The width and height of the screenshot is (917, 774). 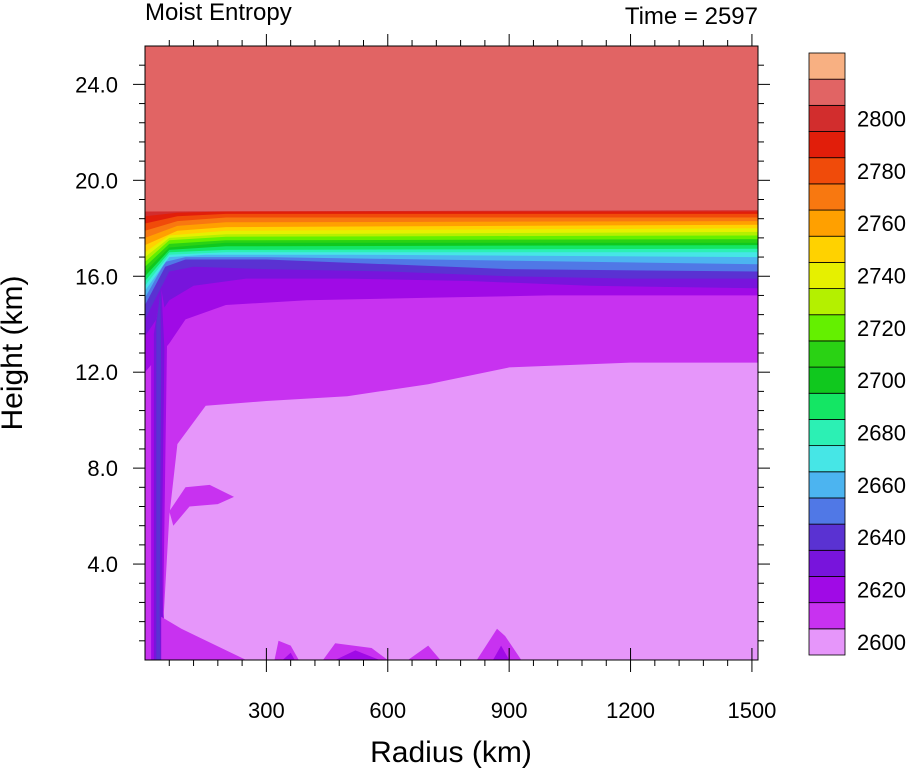 What do you see at coordinates (96, 276) in the screenshot?
I see `y-tick-label: 16.0` at bounding box center [96, 276].